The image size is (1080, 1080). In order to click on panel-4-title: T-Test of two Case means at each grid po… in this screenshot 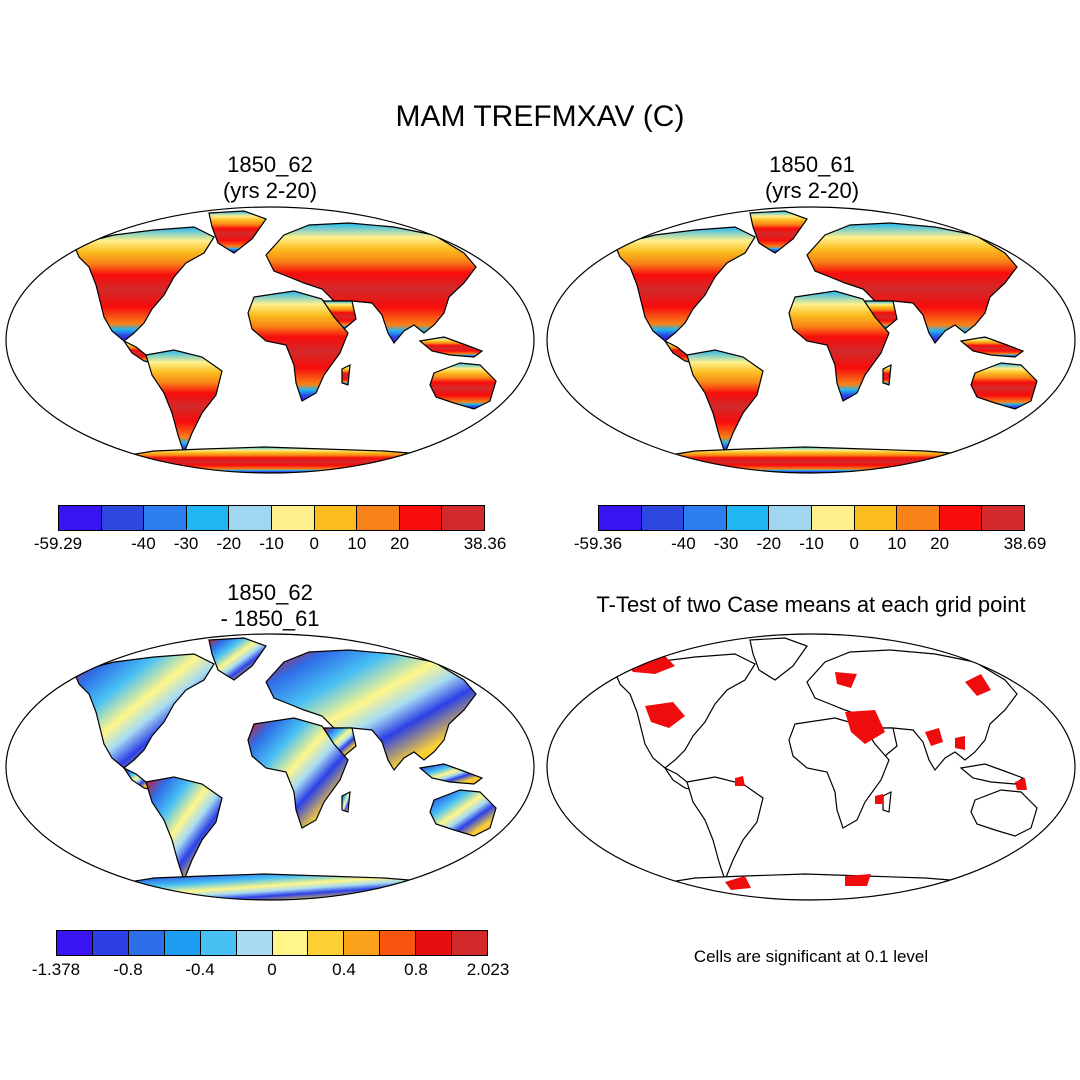, I will do `click(811, 604)`.